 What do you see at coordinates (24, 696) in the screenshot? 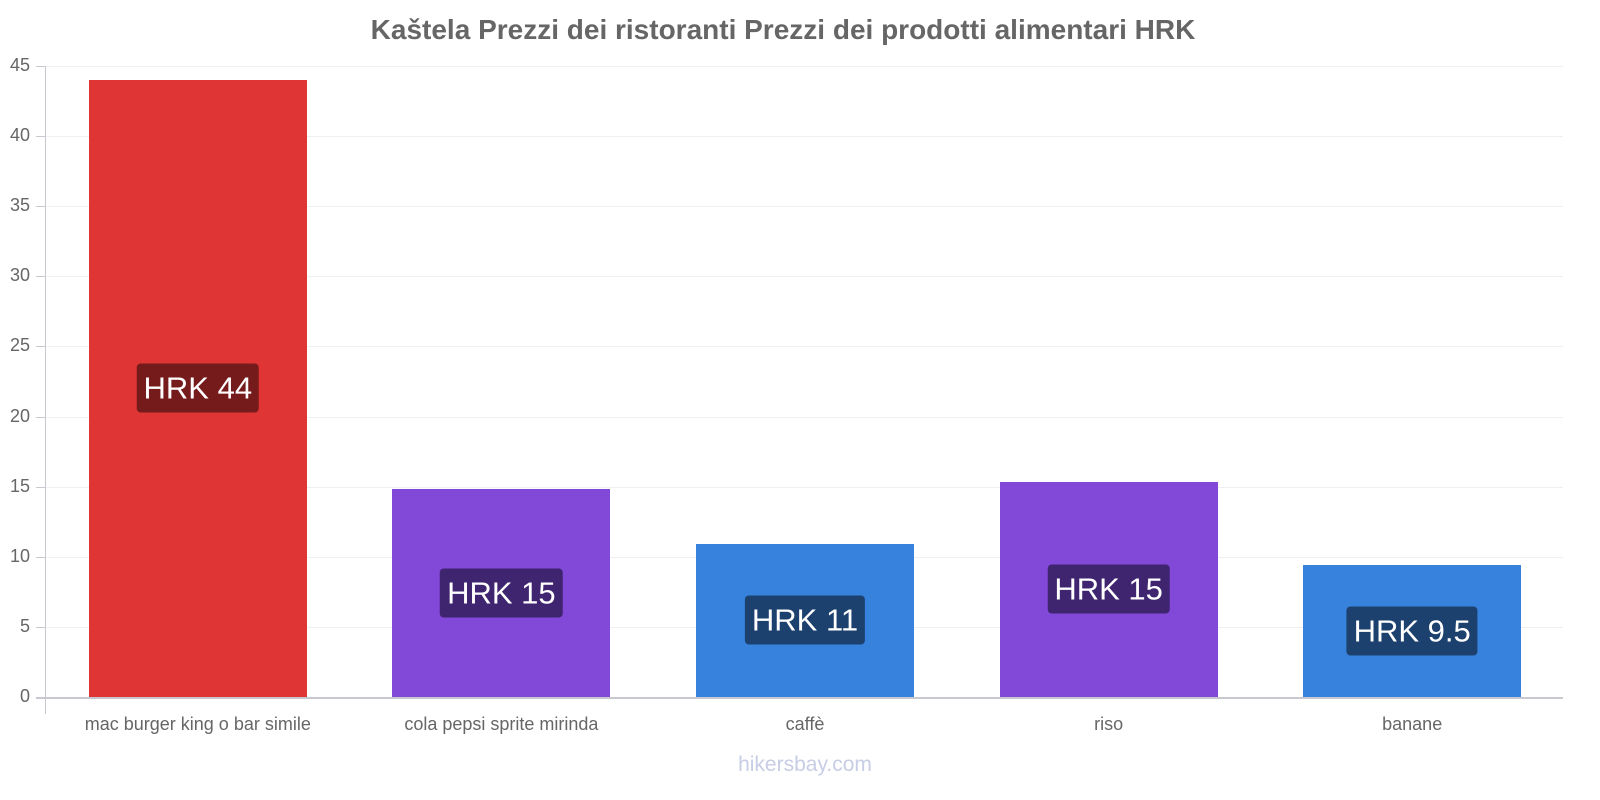
I see `y-tick-label: 0` at bounding box center [24, 696].